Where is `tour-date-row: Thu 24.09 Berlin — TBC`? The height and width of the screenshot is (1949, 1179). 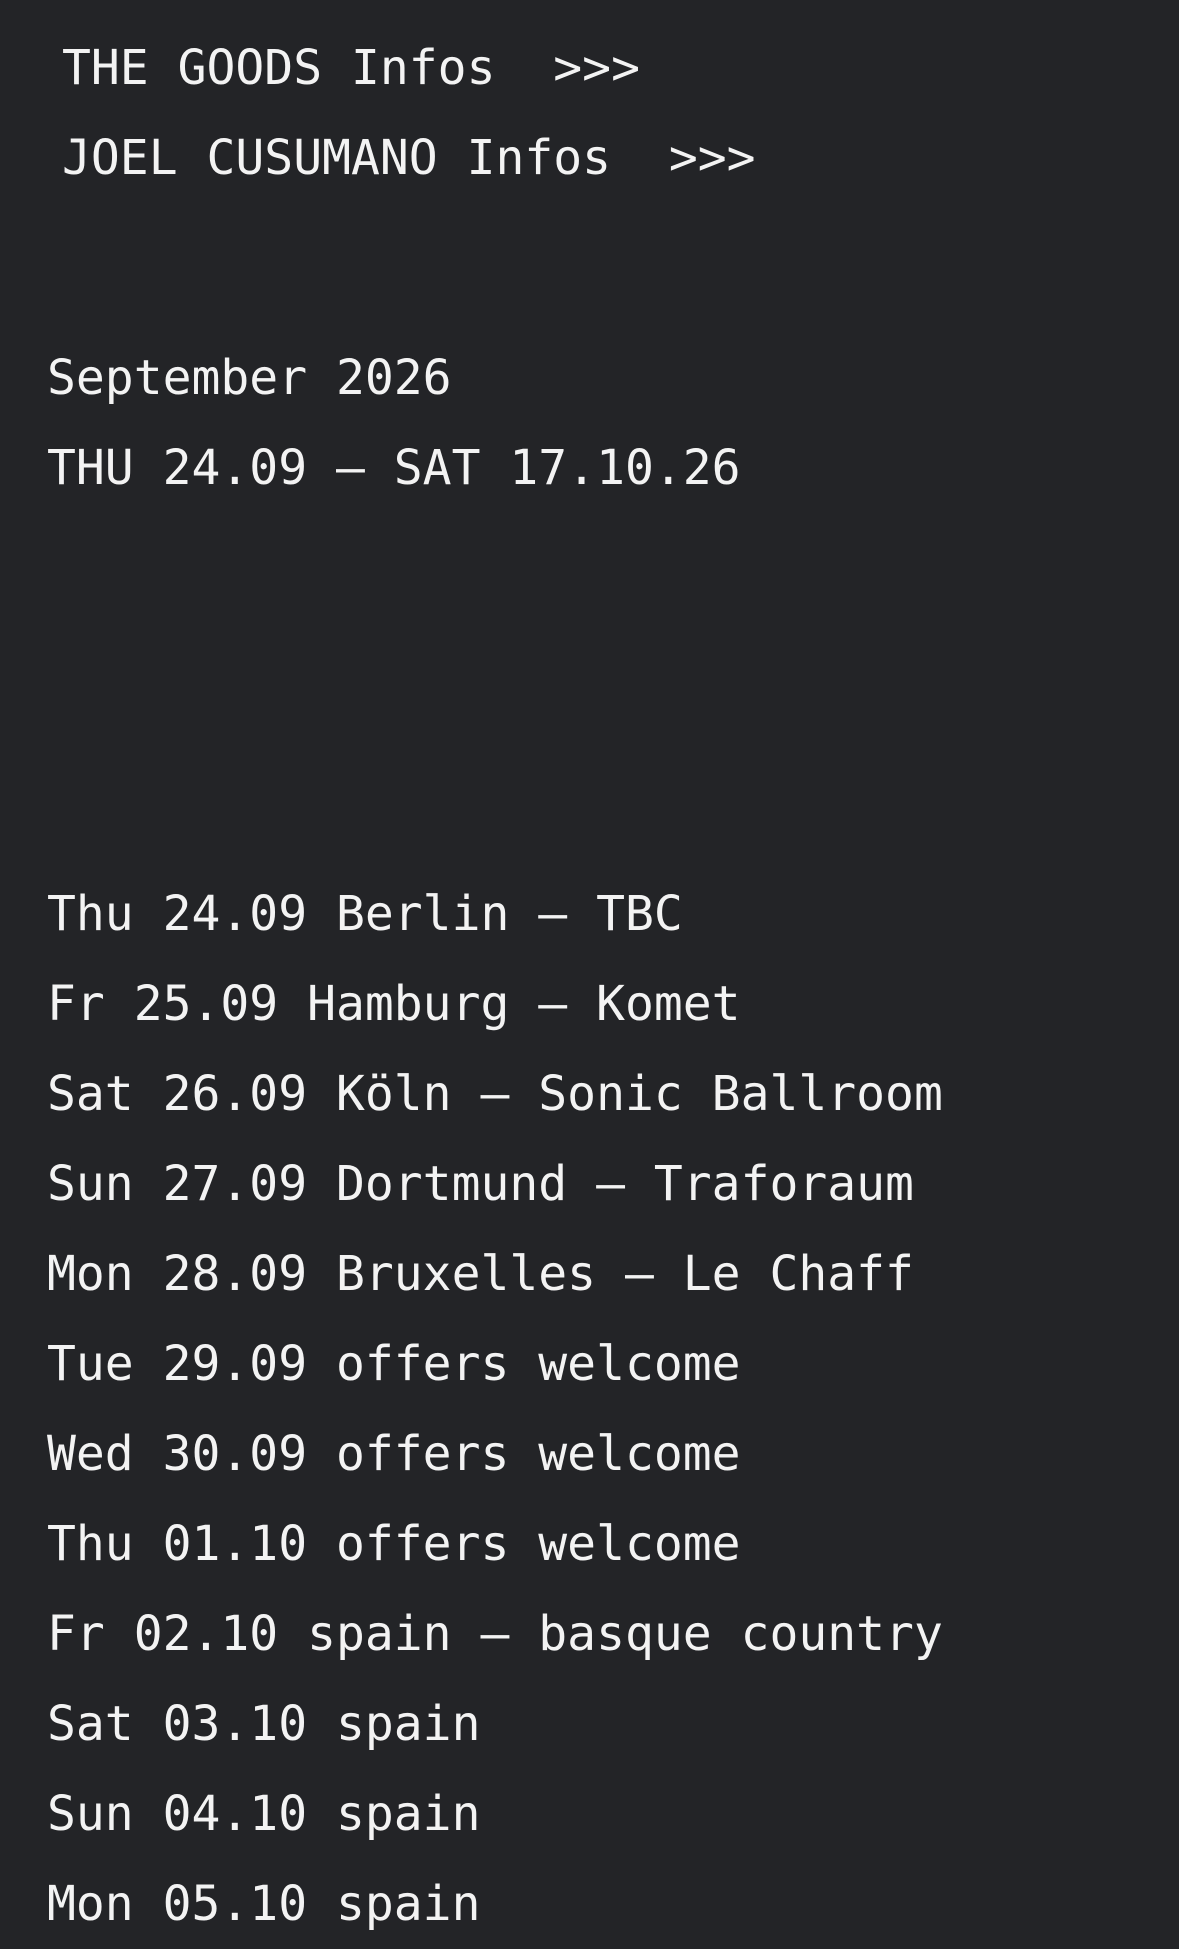
tour-date-row: Thu 24.09 Berlin — TBC is located at coordinates (365, 914).